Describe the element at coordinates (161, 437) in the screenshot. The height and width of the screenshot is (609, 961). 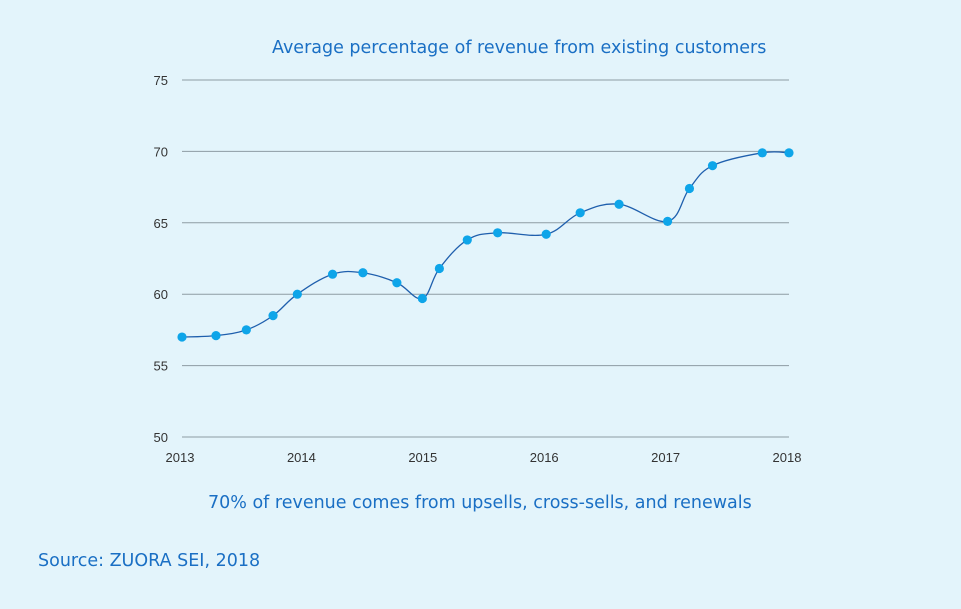
I see `y-tick-label: 50` at that location.